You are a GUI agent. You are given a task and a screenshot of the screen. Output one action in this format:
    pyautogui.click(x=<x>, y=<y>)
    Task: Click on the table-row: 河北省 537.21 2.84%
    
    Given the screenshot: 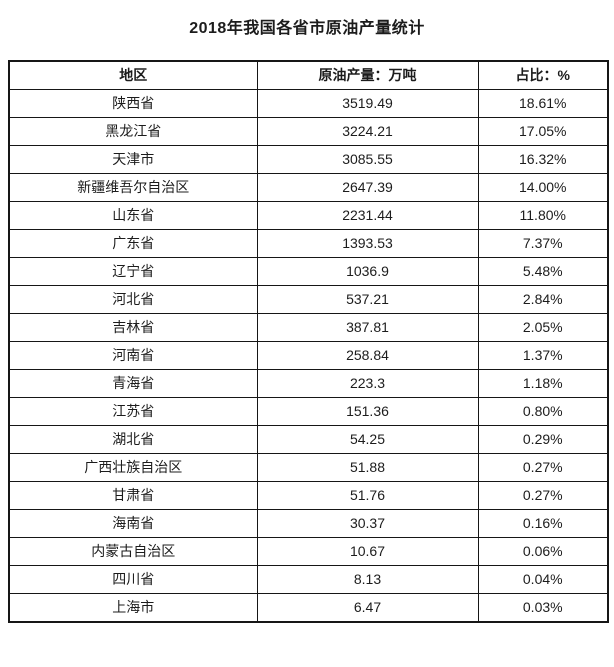 What is the action you would take?
    pyautogui.click(x=308, y=299)
    